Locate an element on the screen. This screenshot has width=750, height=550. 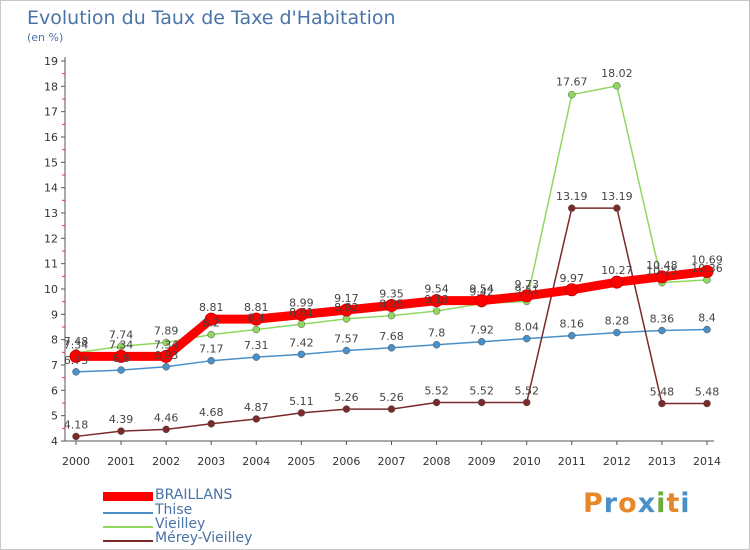
x-tick-label: 2007 is located at coordinates (392, 461).